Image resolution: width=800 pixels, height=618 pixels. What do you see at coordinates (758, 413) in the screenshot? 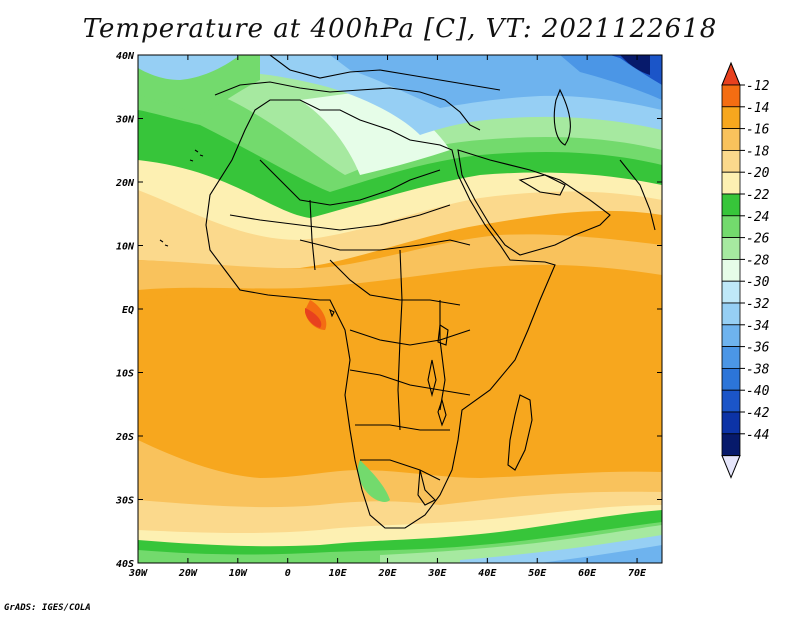
I see `colorbar-label: -42` at bounding box center [758, 413].